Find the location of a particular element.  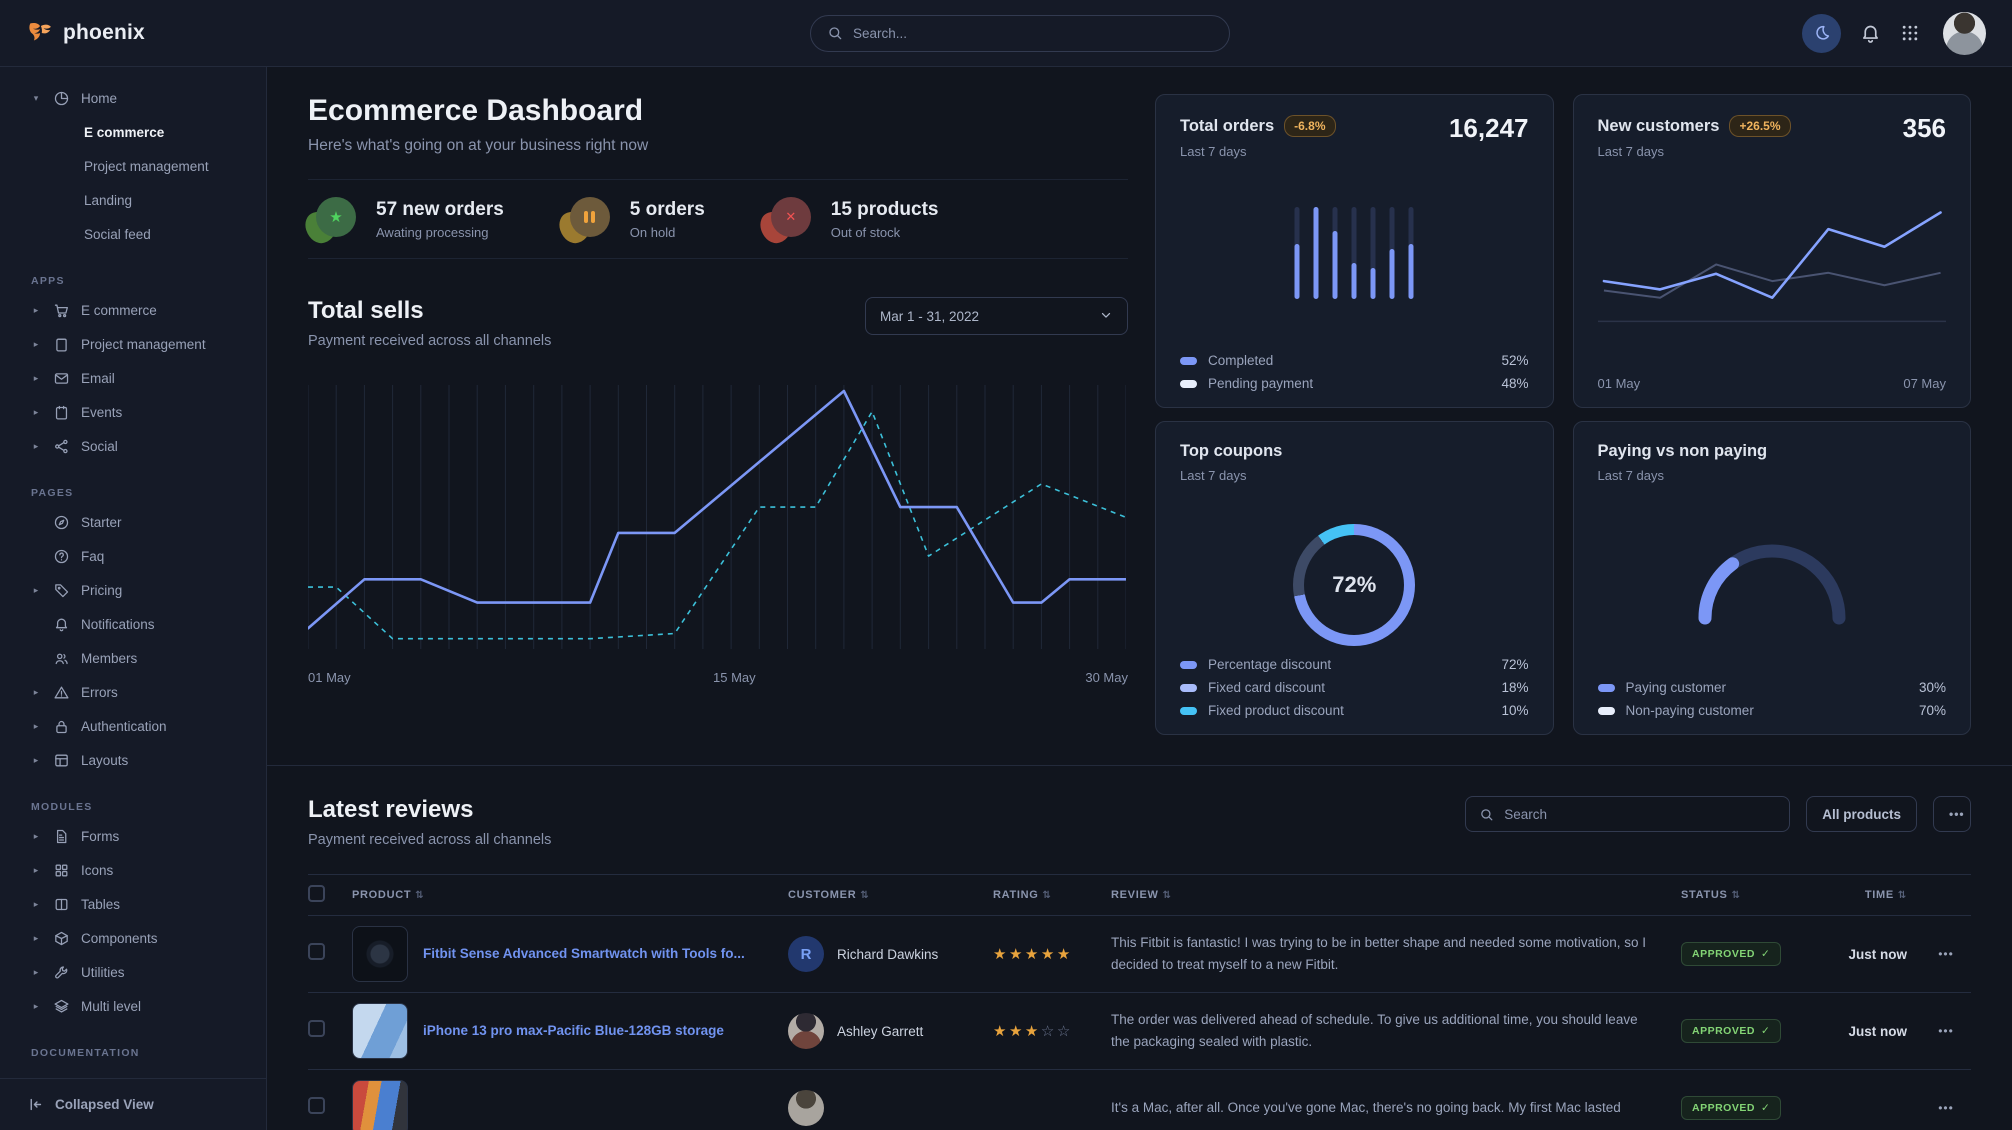

total-sells-title: Total sells is located at coordinates (366, 310).